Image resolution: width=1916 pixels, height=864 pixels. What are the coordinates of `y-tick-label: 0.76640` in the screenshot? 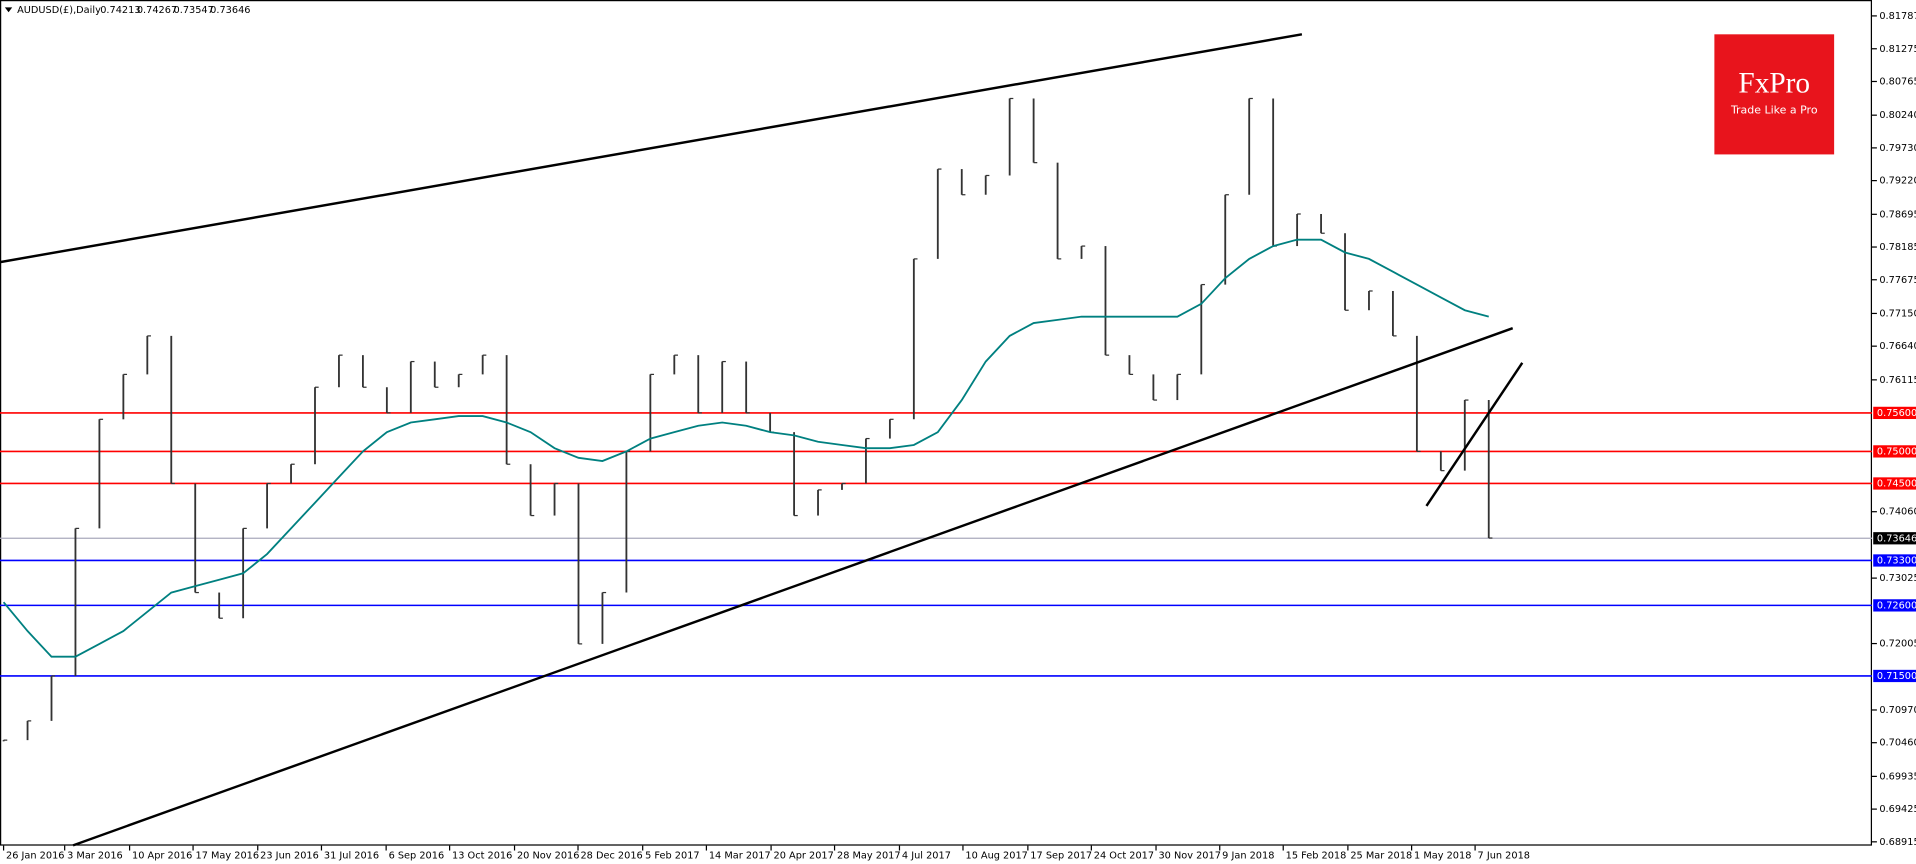 It's located at (1897, 346).